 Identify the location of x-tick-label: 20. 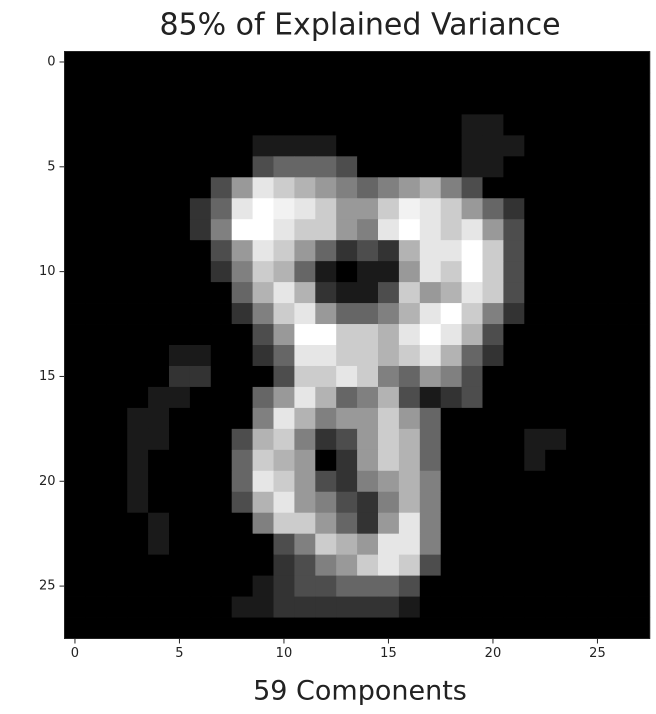
(493, 653).